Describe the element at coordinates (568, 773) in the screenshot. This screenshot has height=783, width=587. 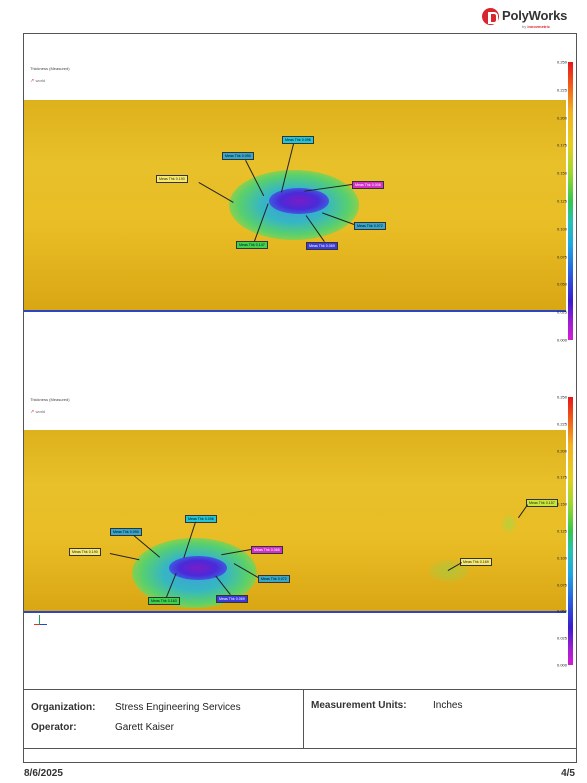
I see `page-number: 4/5` at that location.